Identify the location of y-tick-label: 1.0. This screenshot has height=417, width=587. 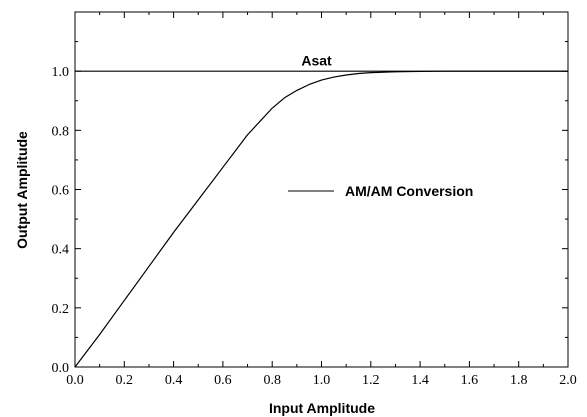
(61, 72).